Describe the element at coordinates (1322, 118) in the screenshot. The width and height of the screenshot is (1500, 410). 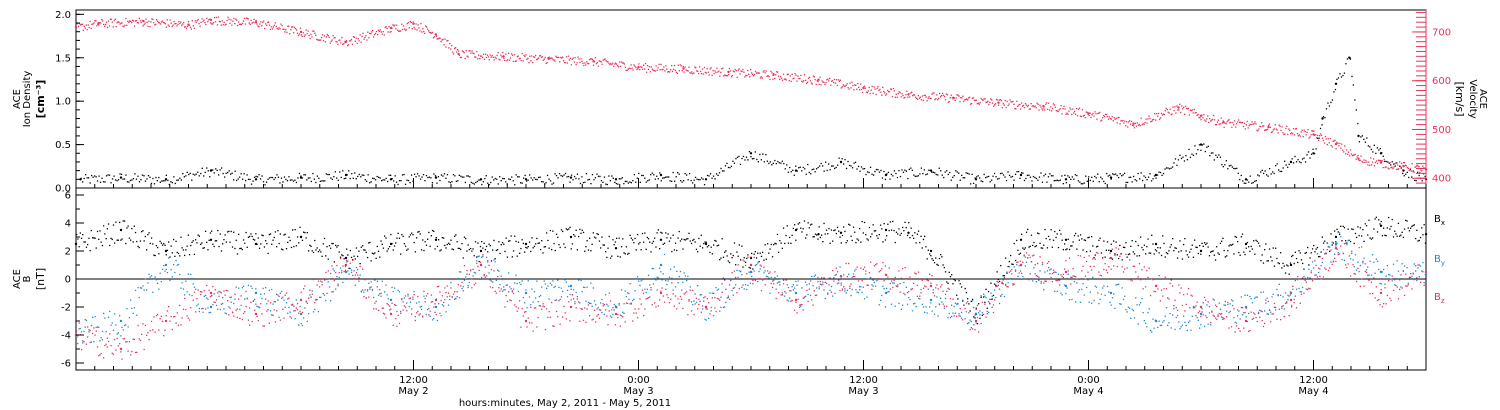
I see `density-point` at that location.